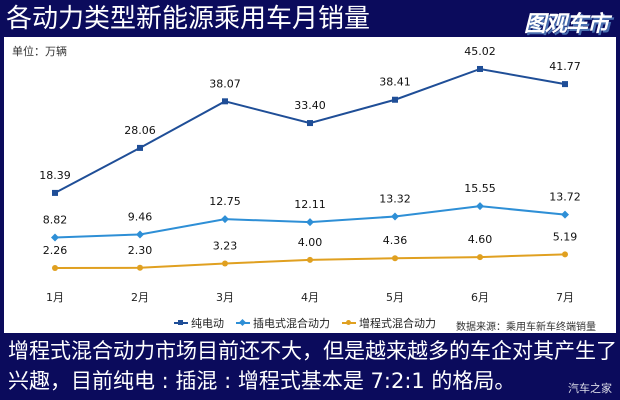  What do you see at coordinates (565, 297) in the screenshot?
I see `x-tick-label: 7月` at bounding box center [565, 297].